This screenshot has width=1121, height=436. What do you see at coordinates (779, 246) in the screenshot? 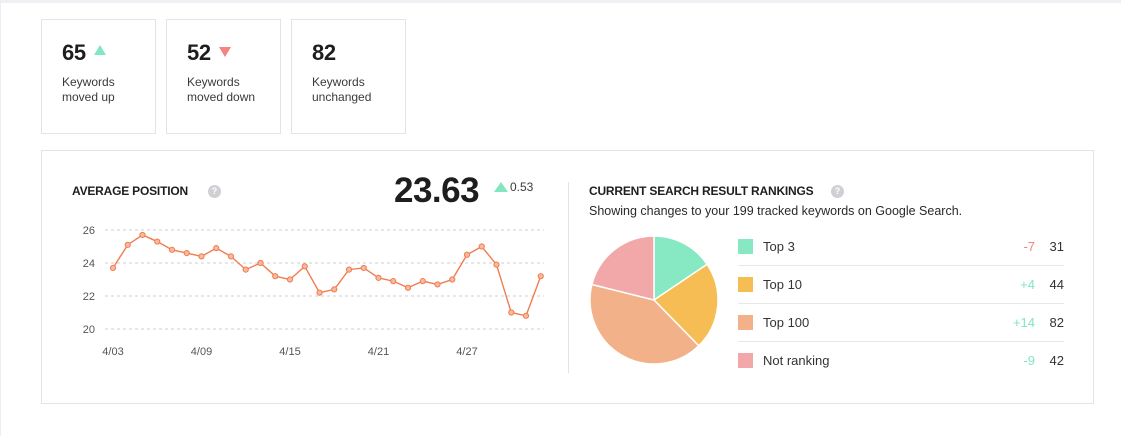
I see `legend-label: Top 3` at bounding box center [779, 246].